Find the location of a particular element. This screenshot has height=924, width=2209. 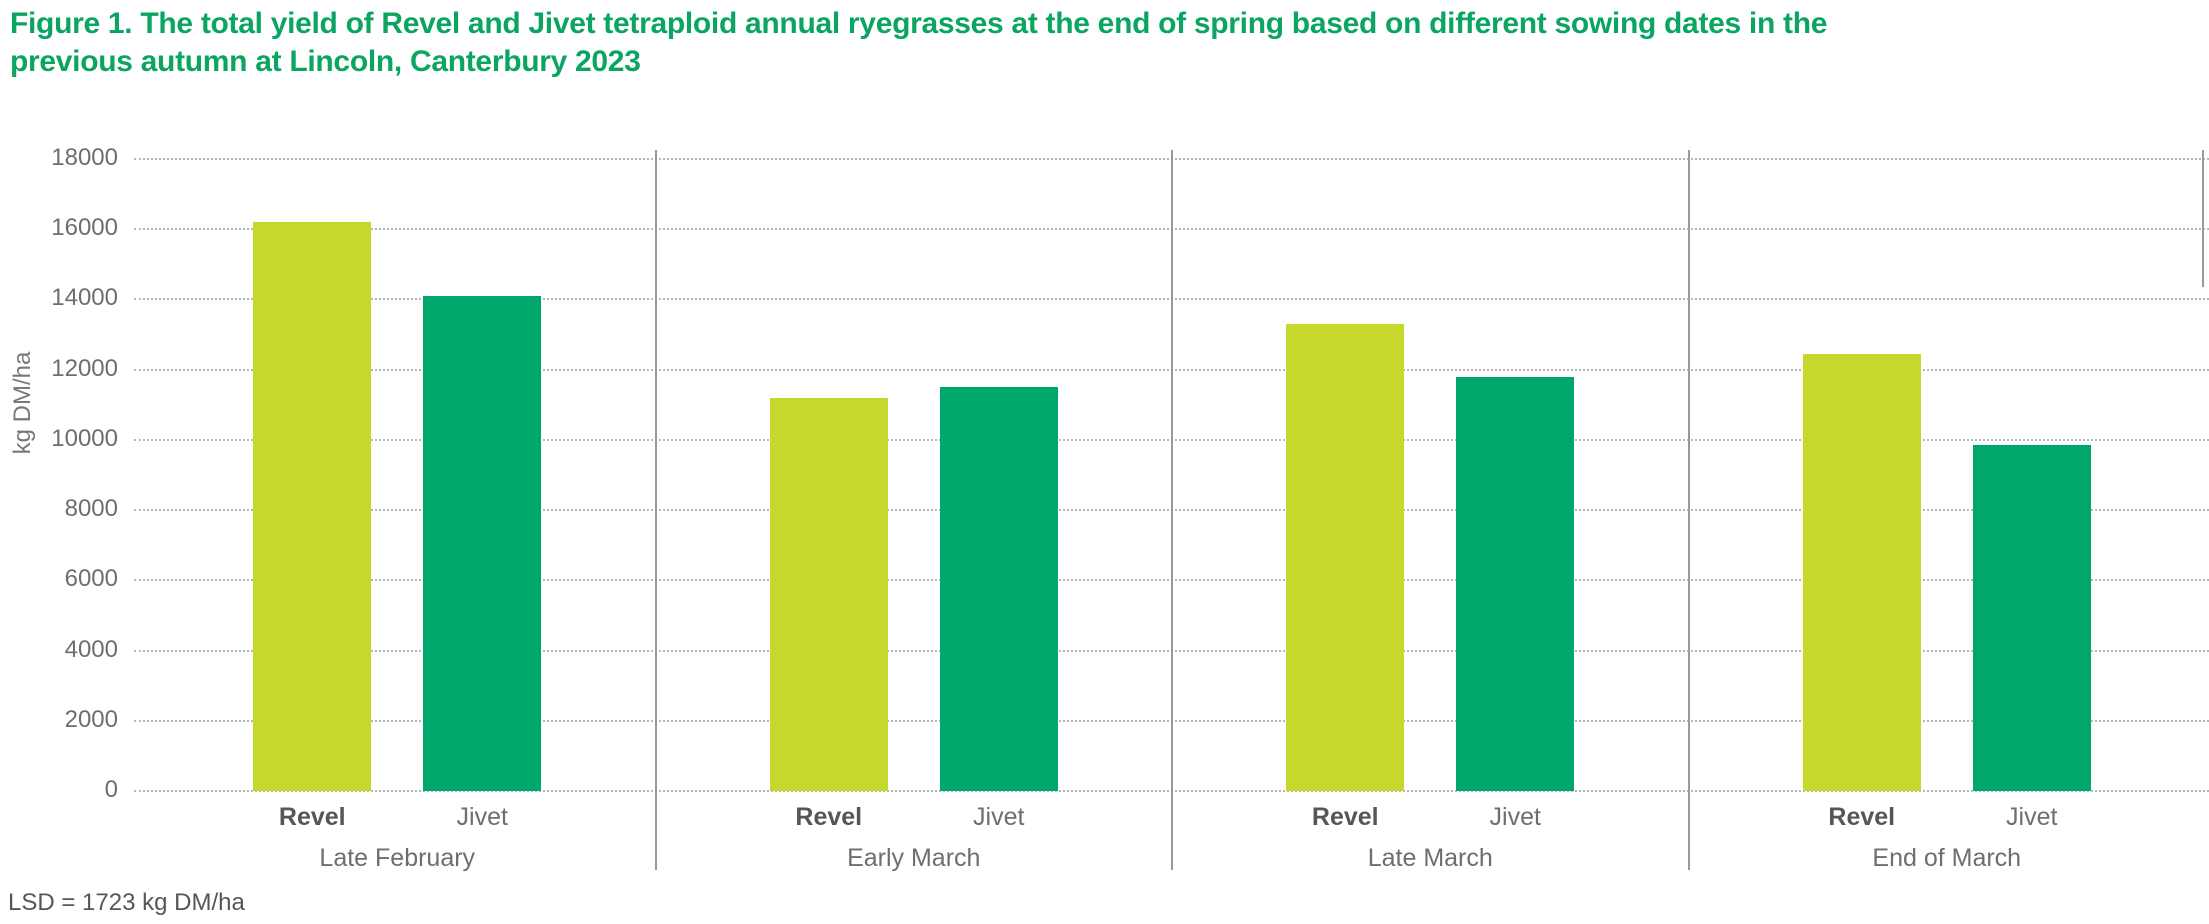

group-label-early-march: Early March is located at coordinates (914, 858).